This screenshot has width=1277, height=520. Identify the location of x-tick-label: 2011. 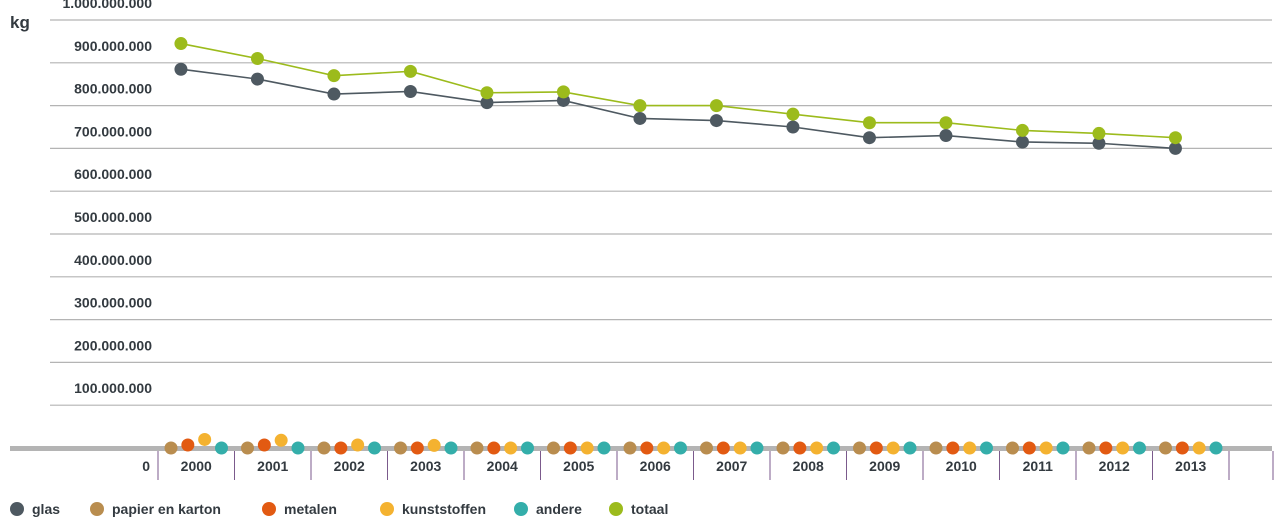
(1038, 466).